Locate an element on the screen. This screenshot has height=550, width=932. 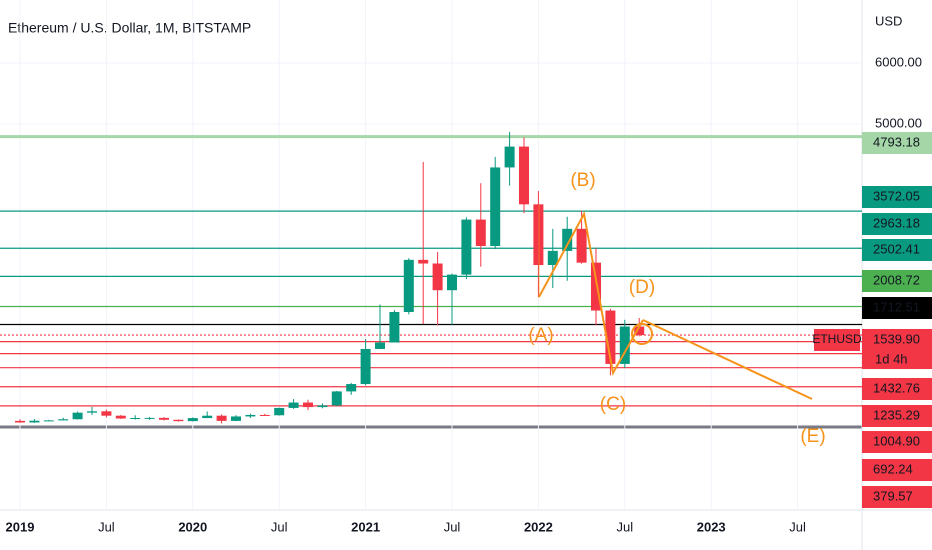
price-tag-label: 3572.05 is located at coordinates (896, 195).